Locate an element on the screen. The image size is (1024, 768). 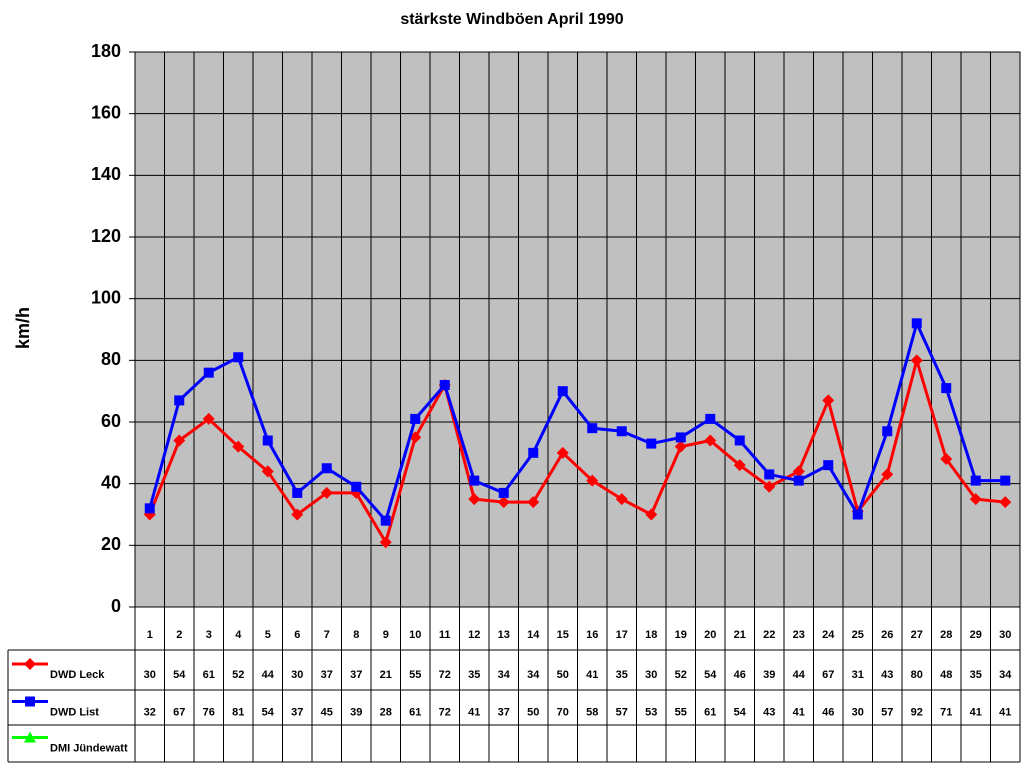
y-tick-label: 160 is located at coordinates (106, 112).